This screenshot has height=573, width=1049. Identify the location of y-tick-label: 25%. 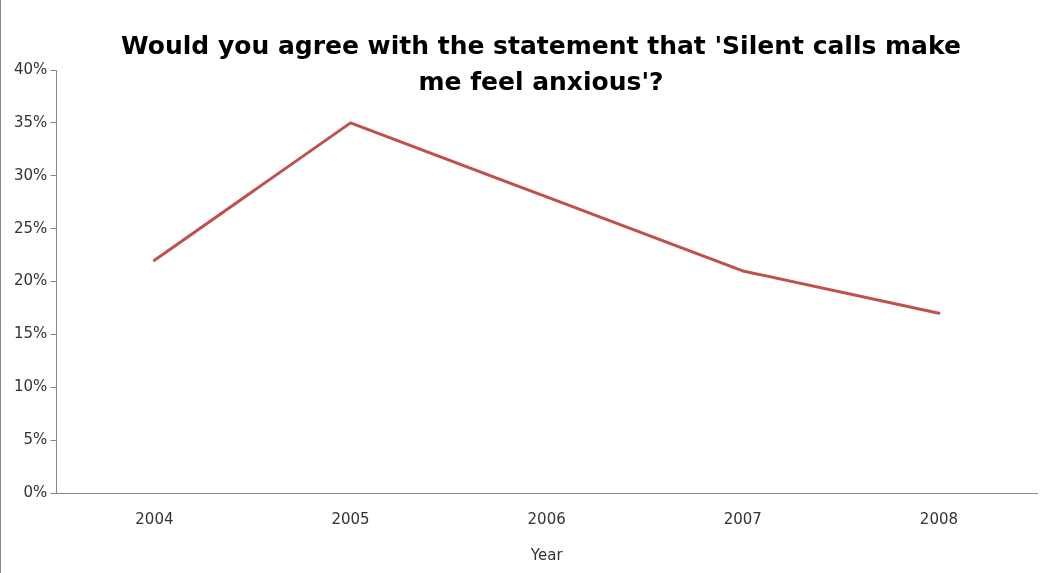
(31, 227).